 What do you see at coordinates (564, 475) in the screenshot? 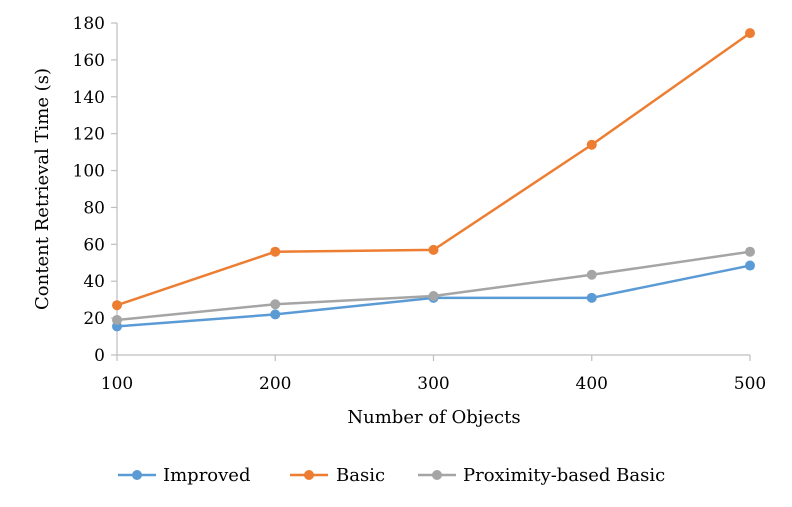
I see `legend-label: Proximity-based Basic` at bounding box center [564, 475].